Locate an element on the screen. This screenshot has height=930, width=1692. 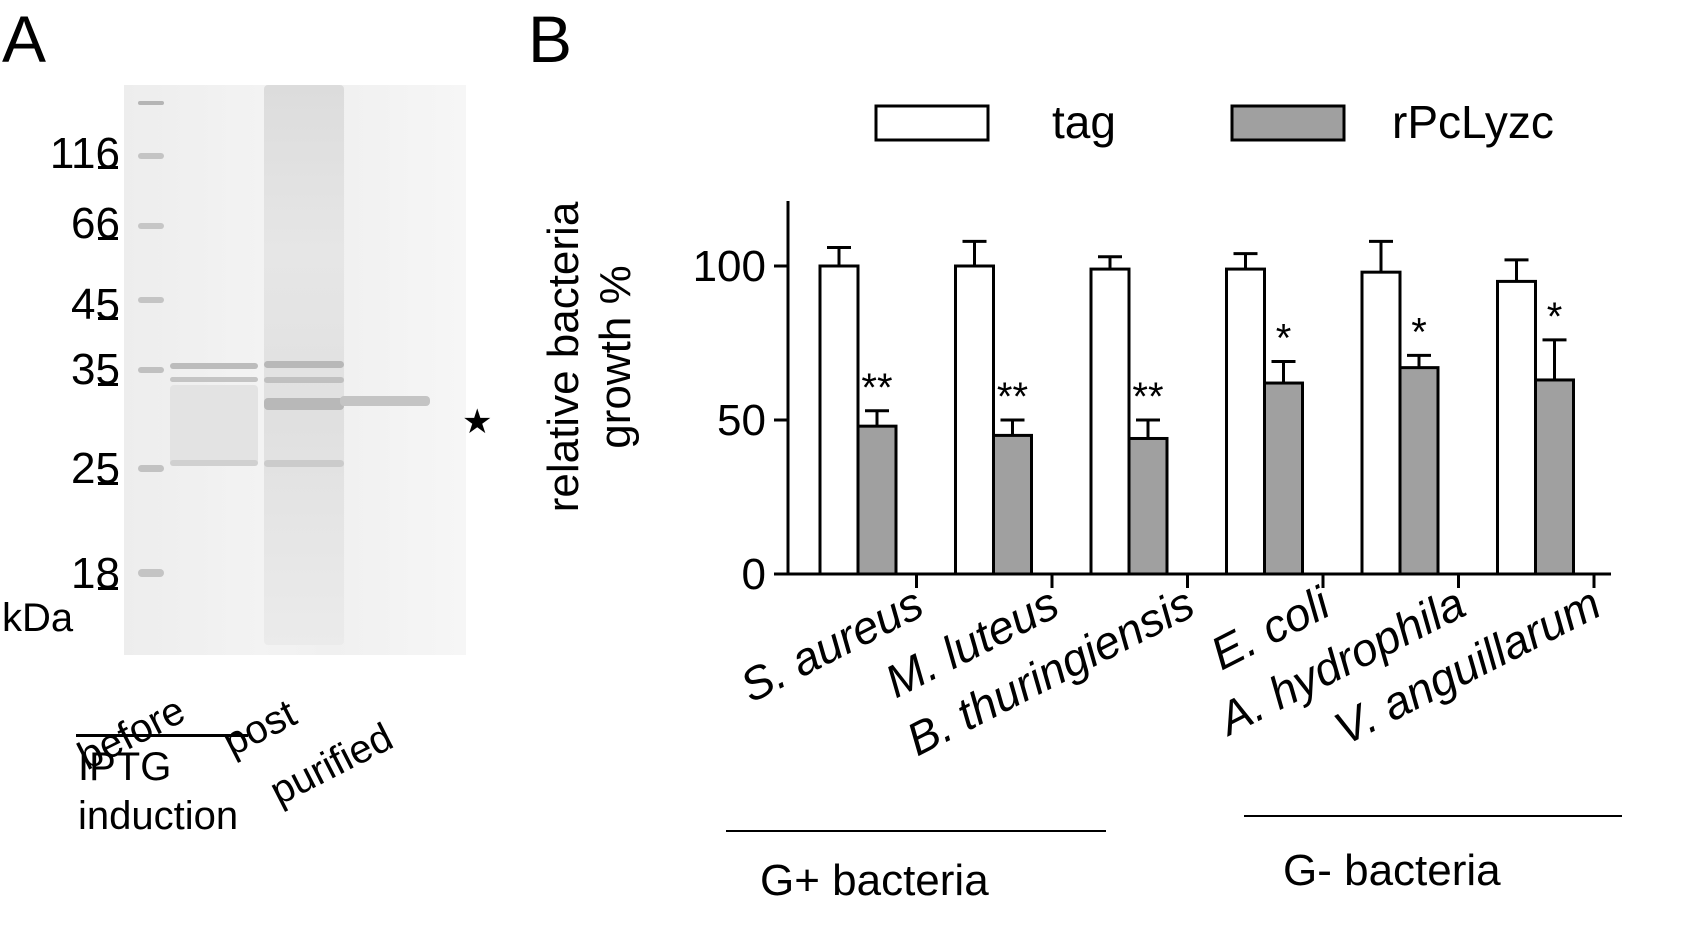
gram-negative-group-line is located at coordinates (1433, 816).